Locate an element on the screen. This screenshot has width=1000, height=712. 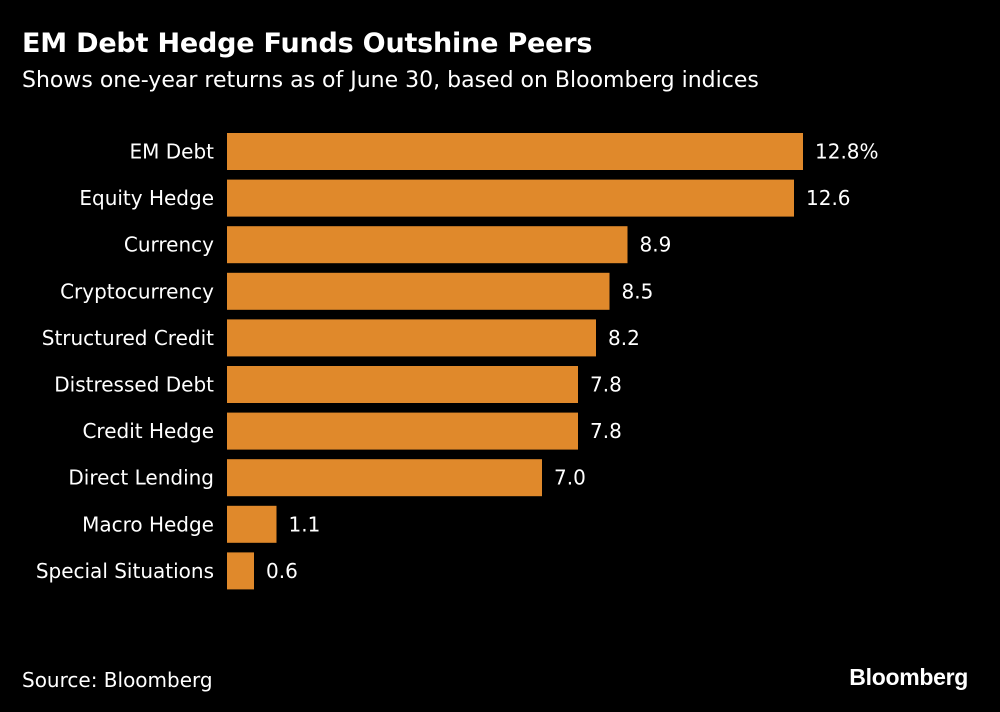
value-label: 8.5 is located at coordinates (638, 291).